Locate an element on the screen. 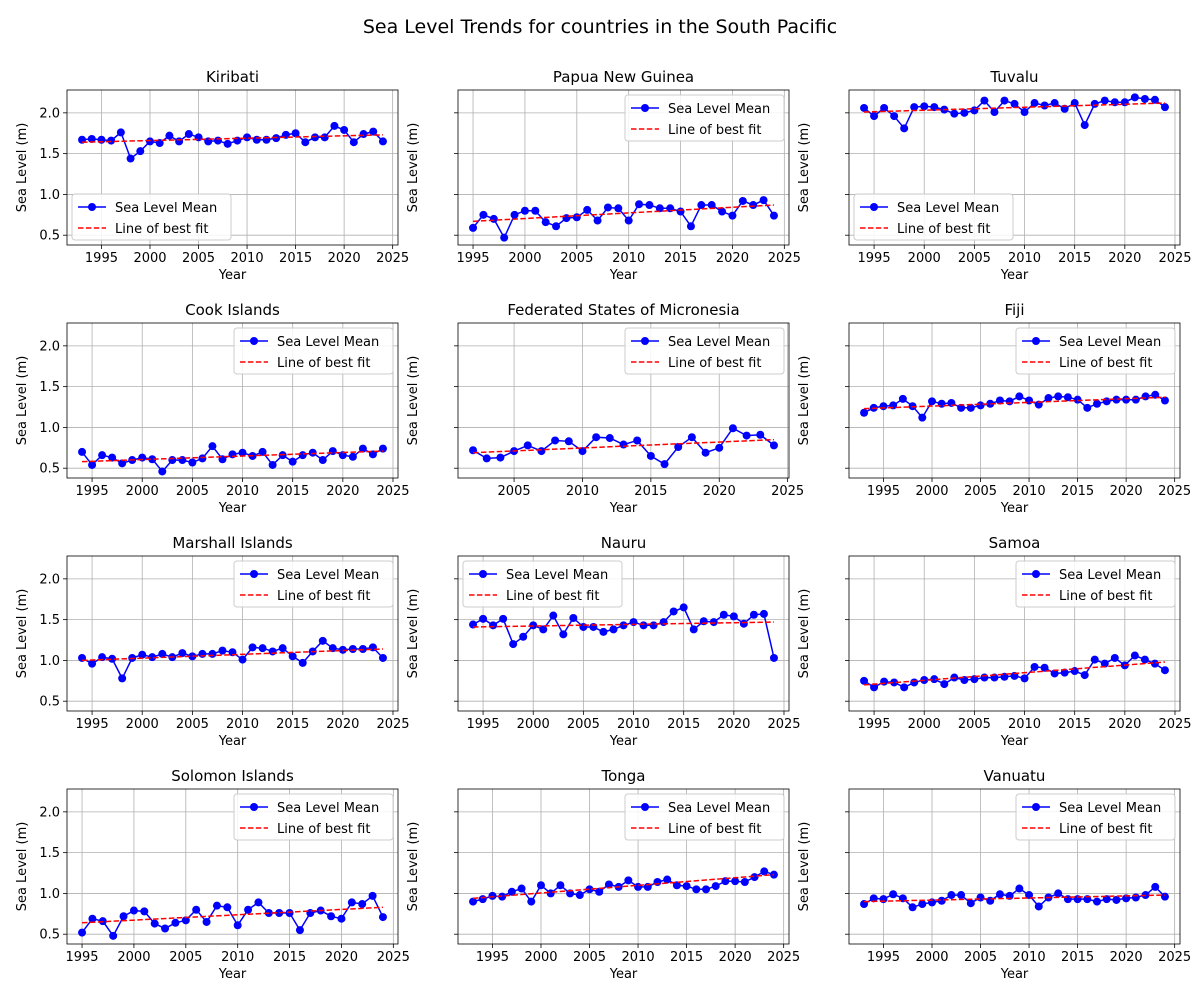 This screenshot has width=1200, height=1000. chart-2-x-tick-label: 2025 is located at coordinates (784, 258).